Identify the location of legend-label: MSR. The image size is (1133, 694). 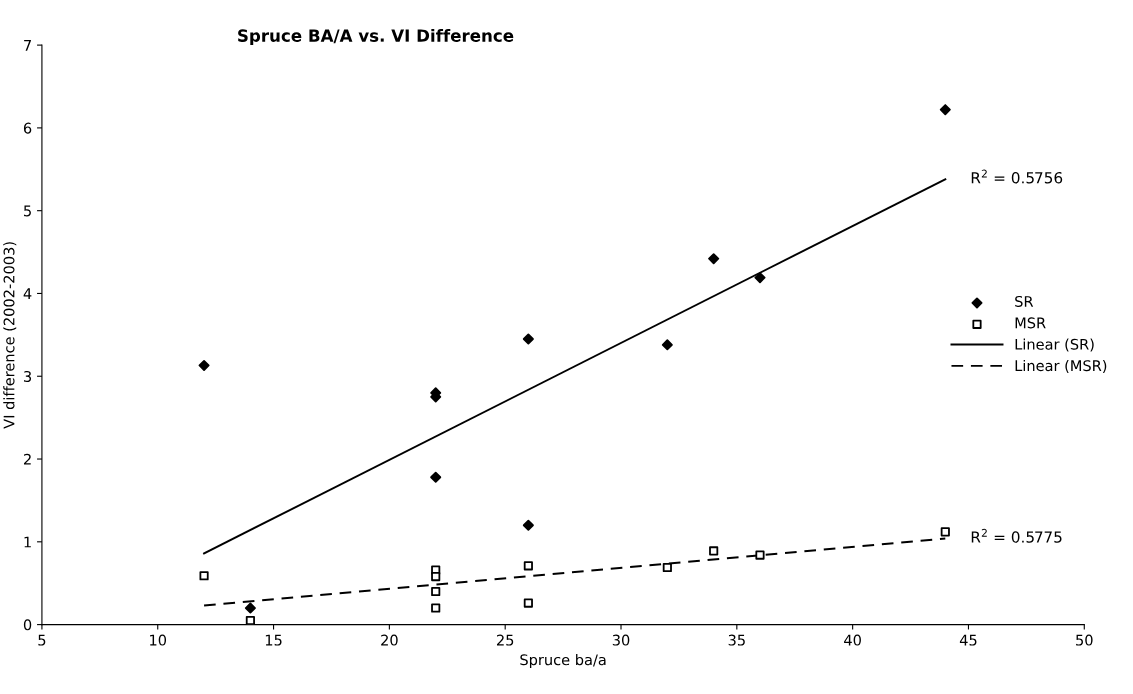
(1030, 323).